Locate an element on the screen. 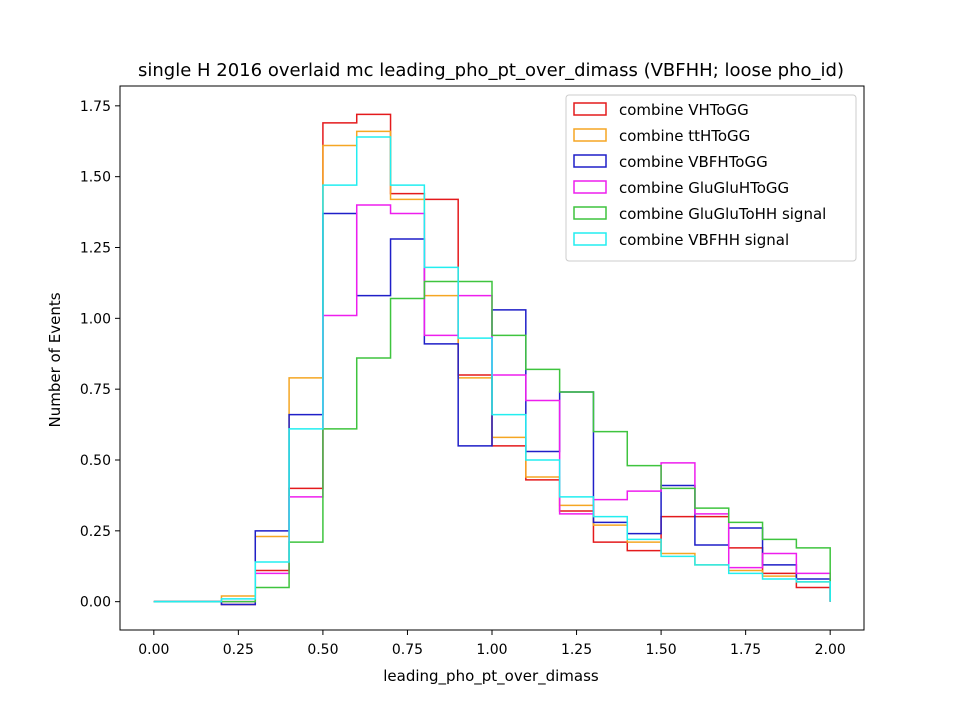 This screenshot has height=720, width=960. y-tick-label: 1.00 is located at coordinates (95, 319).